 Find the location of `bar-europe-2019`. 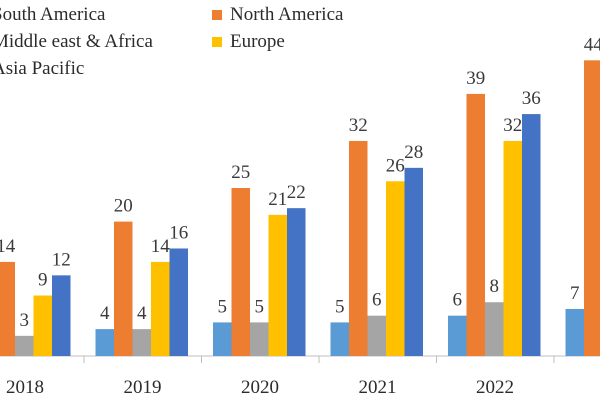

bar-europe-2019 is located at coordinates (160, 308).